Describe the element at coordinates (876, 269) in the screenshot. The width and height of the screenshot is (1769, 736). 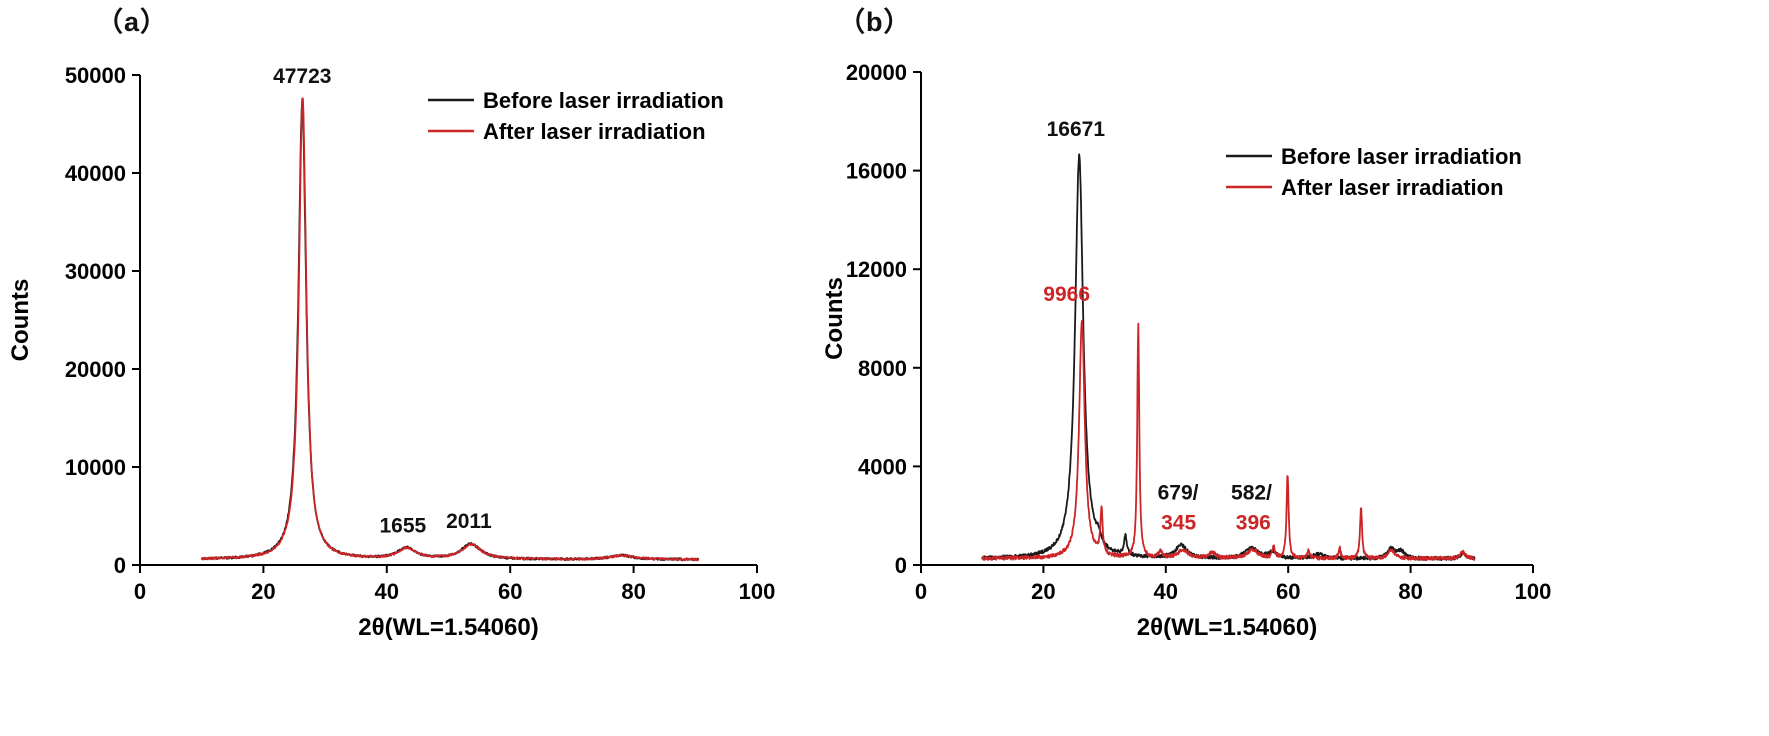
I see `y-tick-label: 12000` at that location.